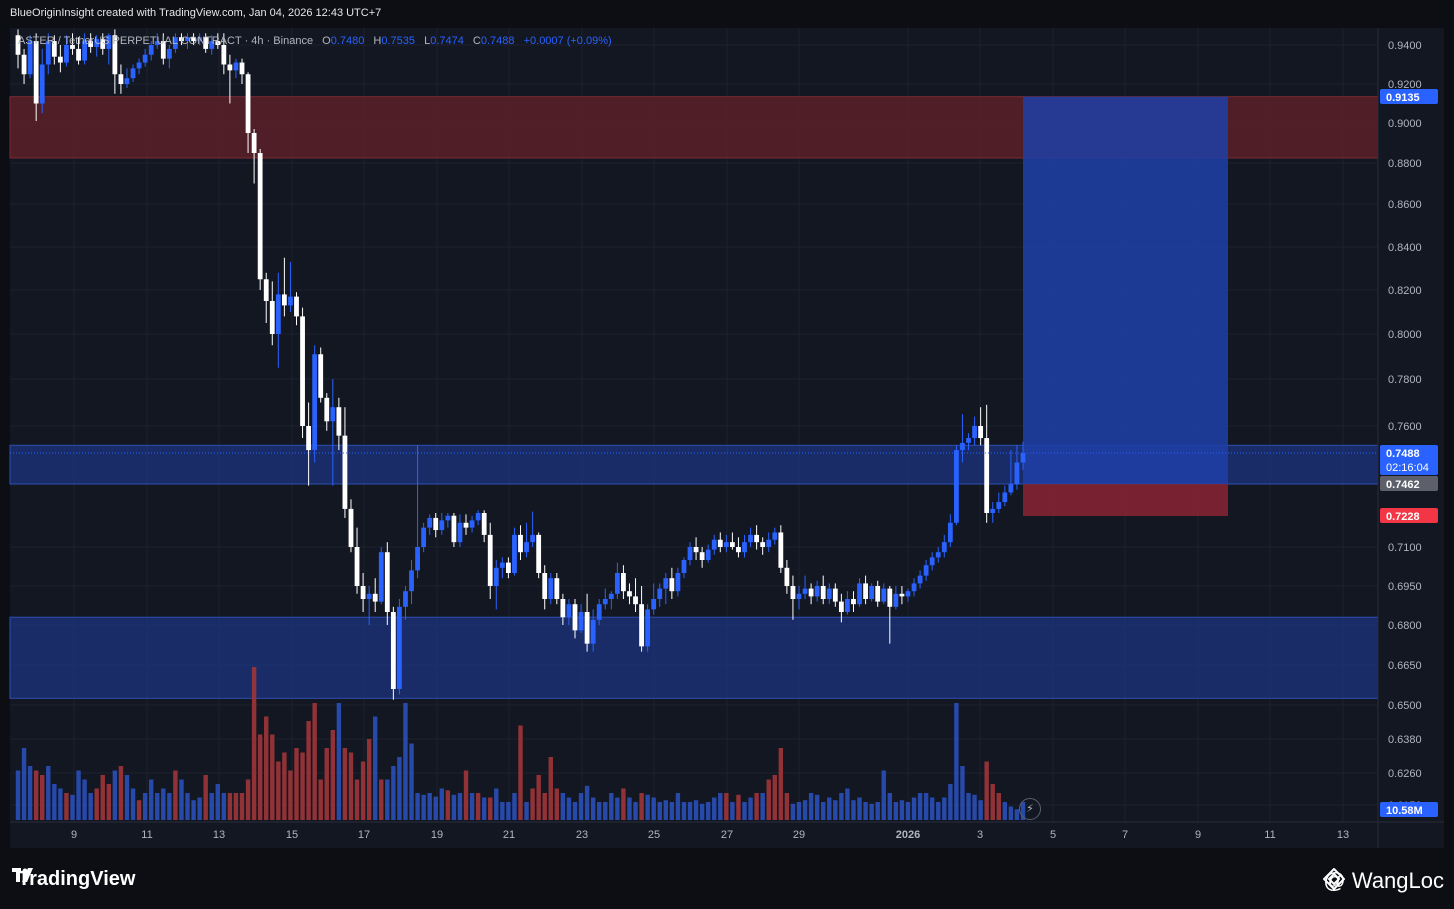 This screenshot has width=1454, height=909. I want to click on x-tick-label: 9, so click(1198, 835).